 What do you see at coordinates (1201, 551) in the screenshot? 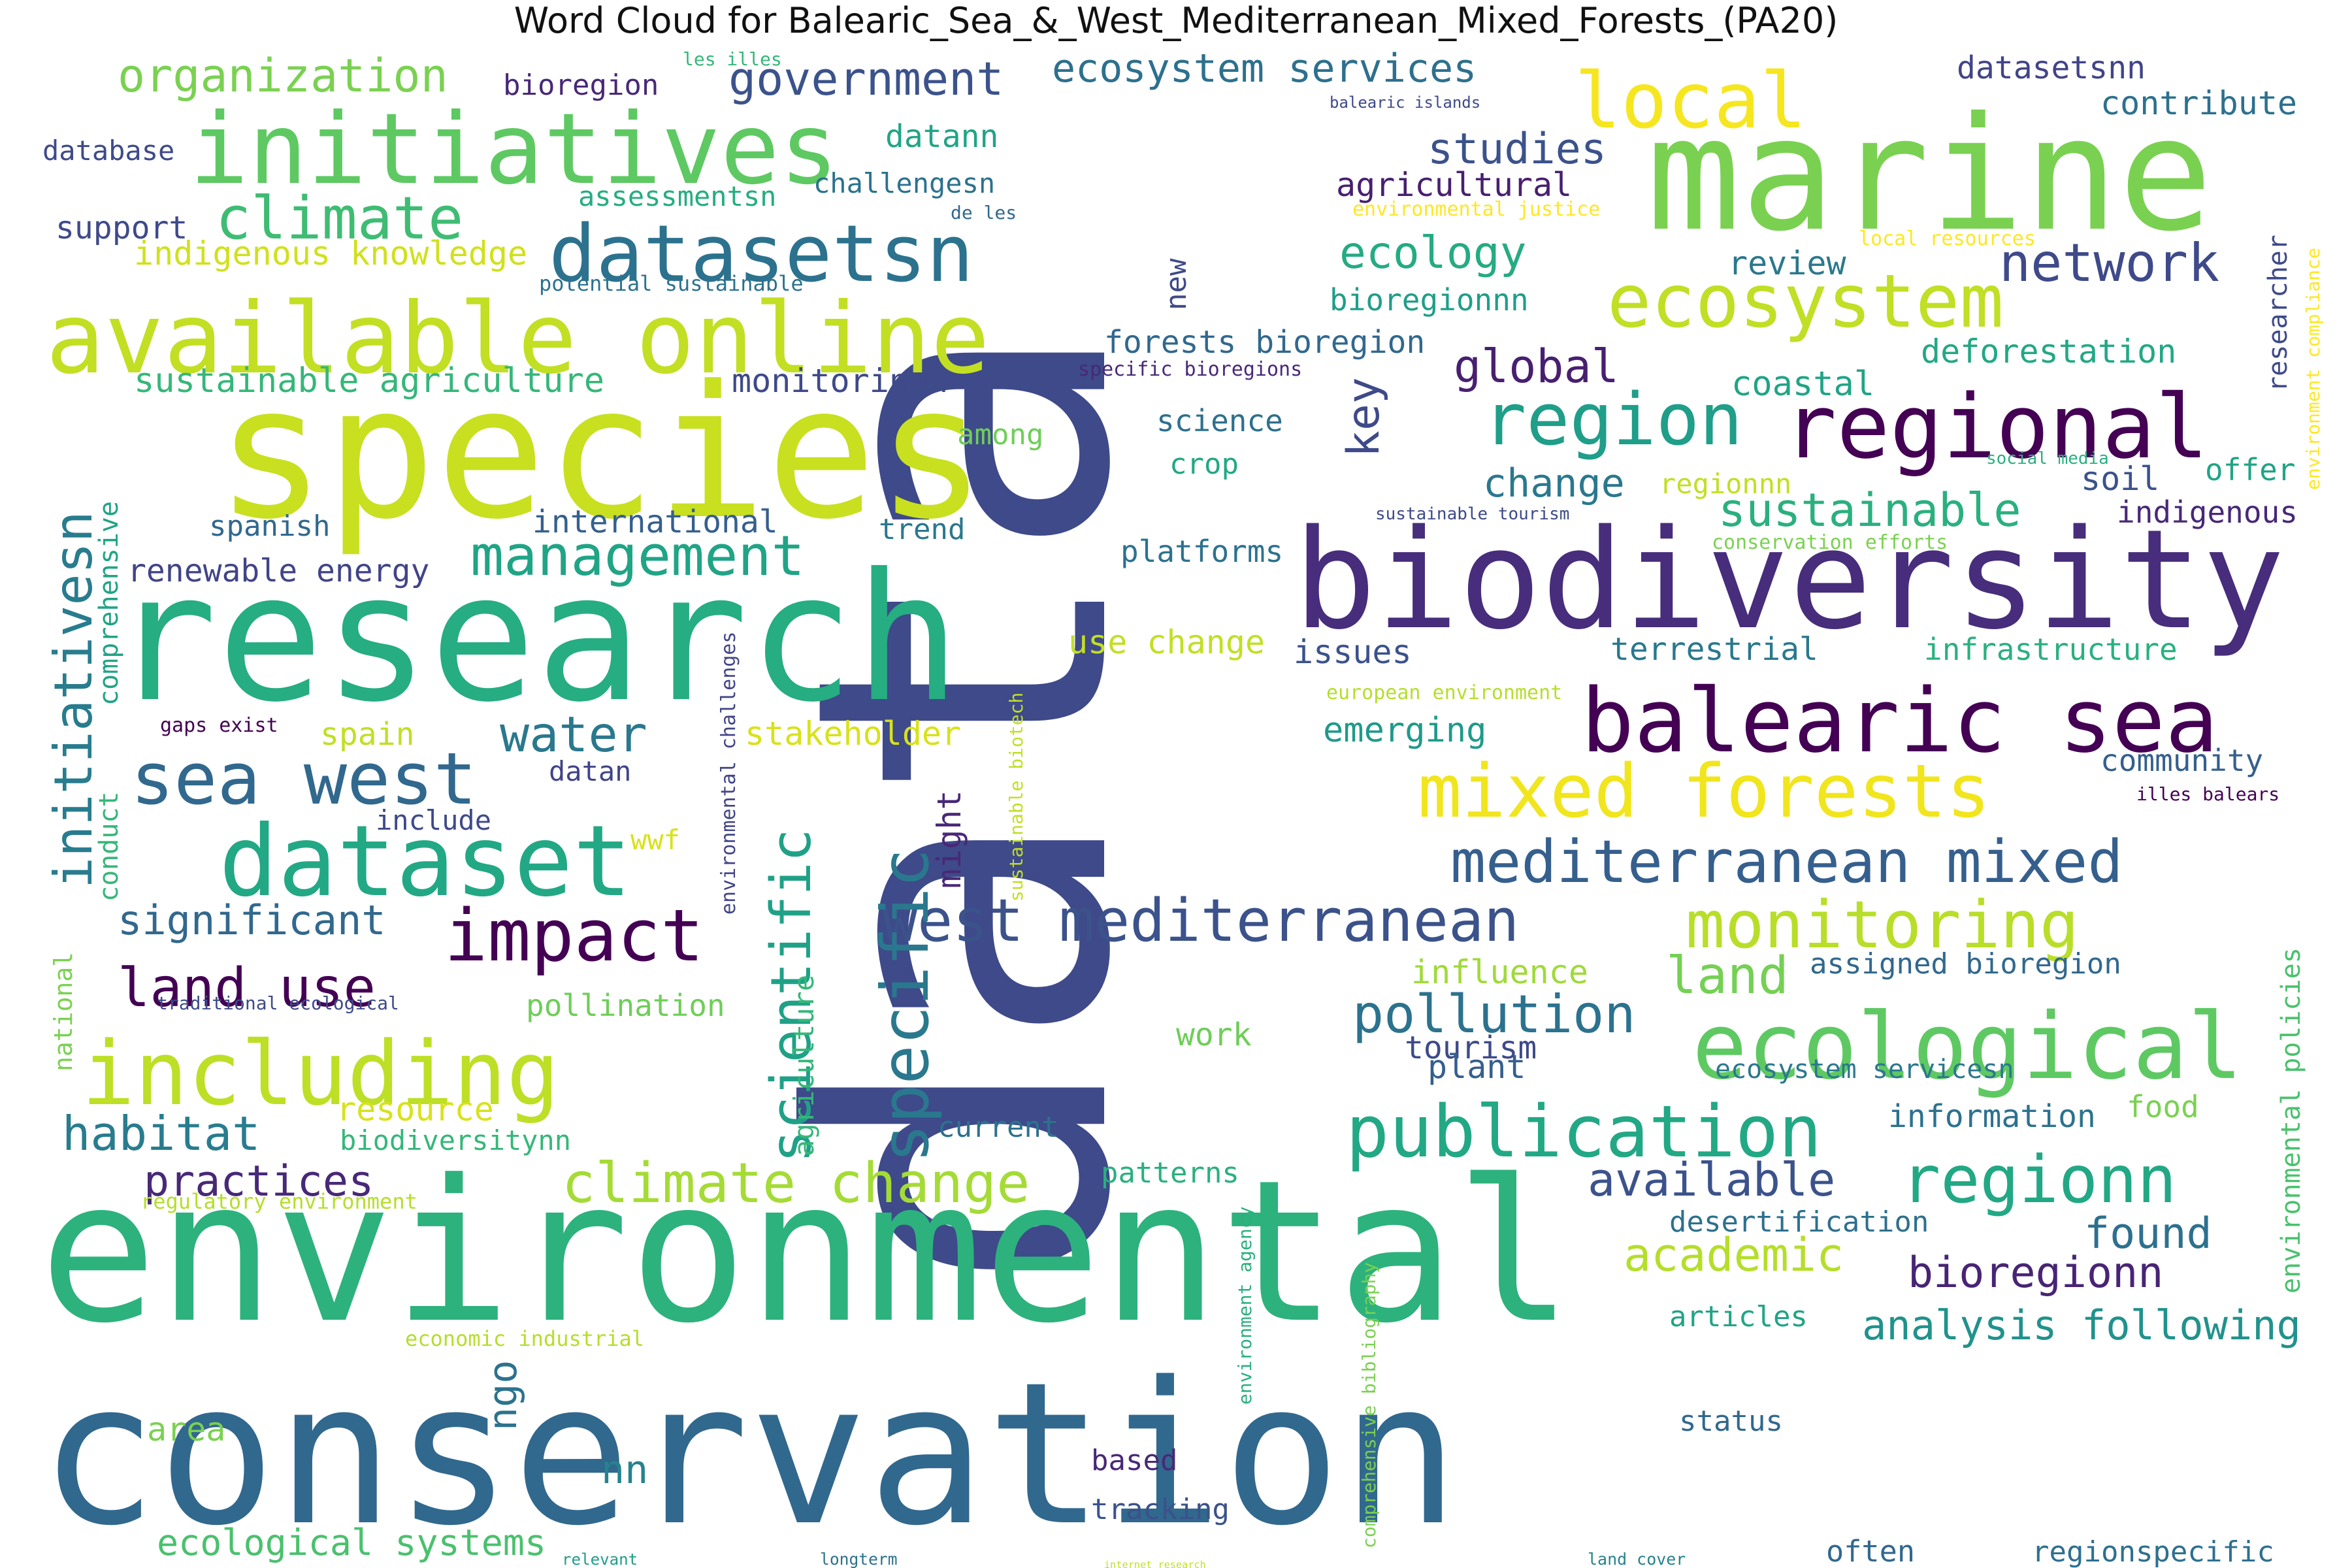
I see `word-platforms: platforms` at bounding box center [1201, 551].